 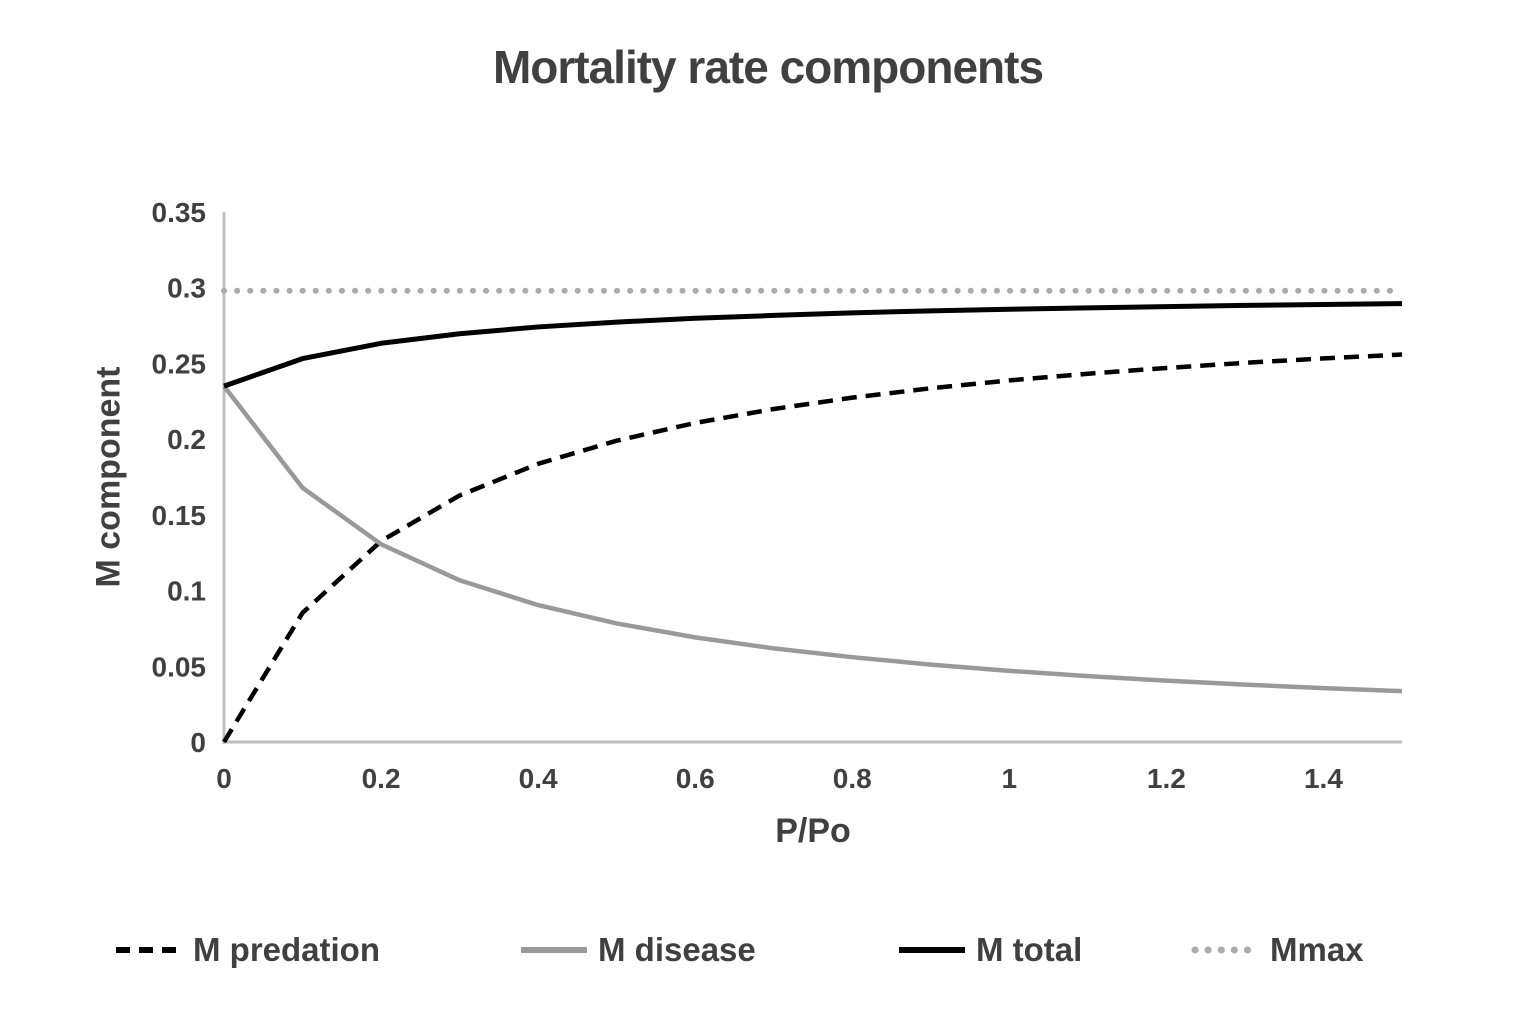 What do you see at coordinates (149, 950) in the screenshot?
I see `dashed-line-sample-icon` at bounding box center [149, 950].